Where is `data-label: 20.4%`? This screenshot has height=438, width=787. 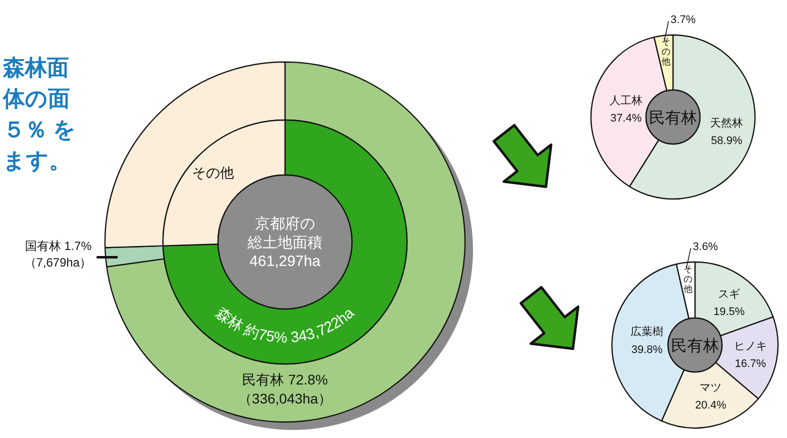 data-label: 20.4% is located at coordinates (711, 406).